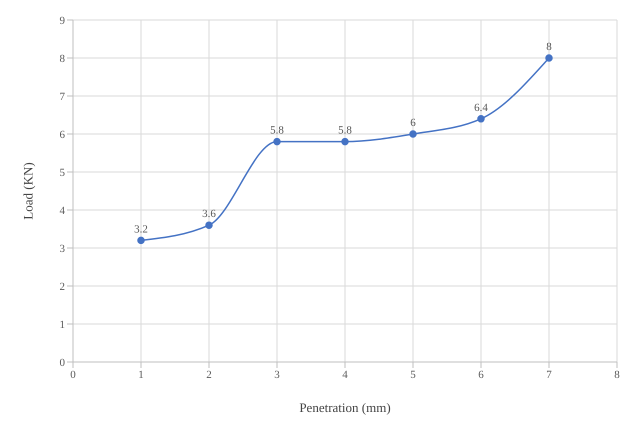  I want to click on x-tick-label: 7, so click(549, 374).